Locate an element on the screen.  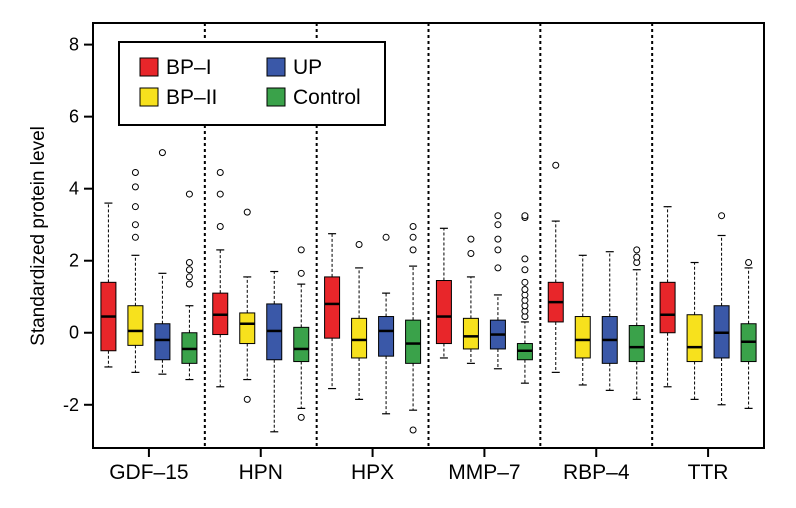
x-tick-label: MMP–7 is located at coordinates (484, 472).